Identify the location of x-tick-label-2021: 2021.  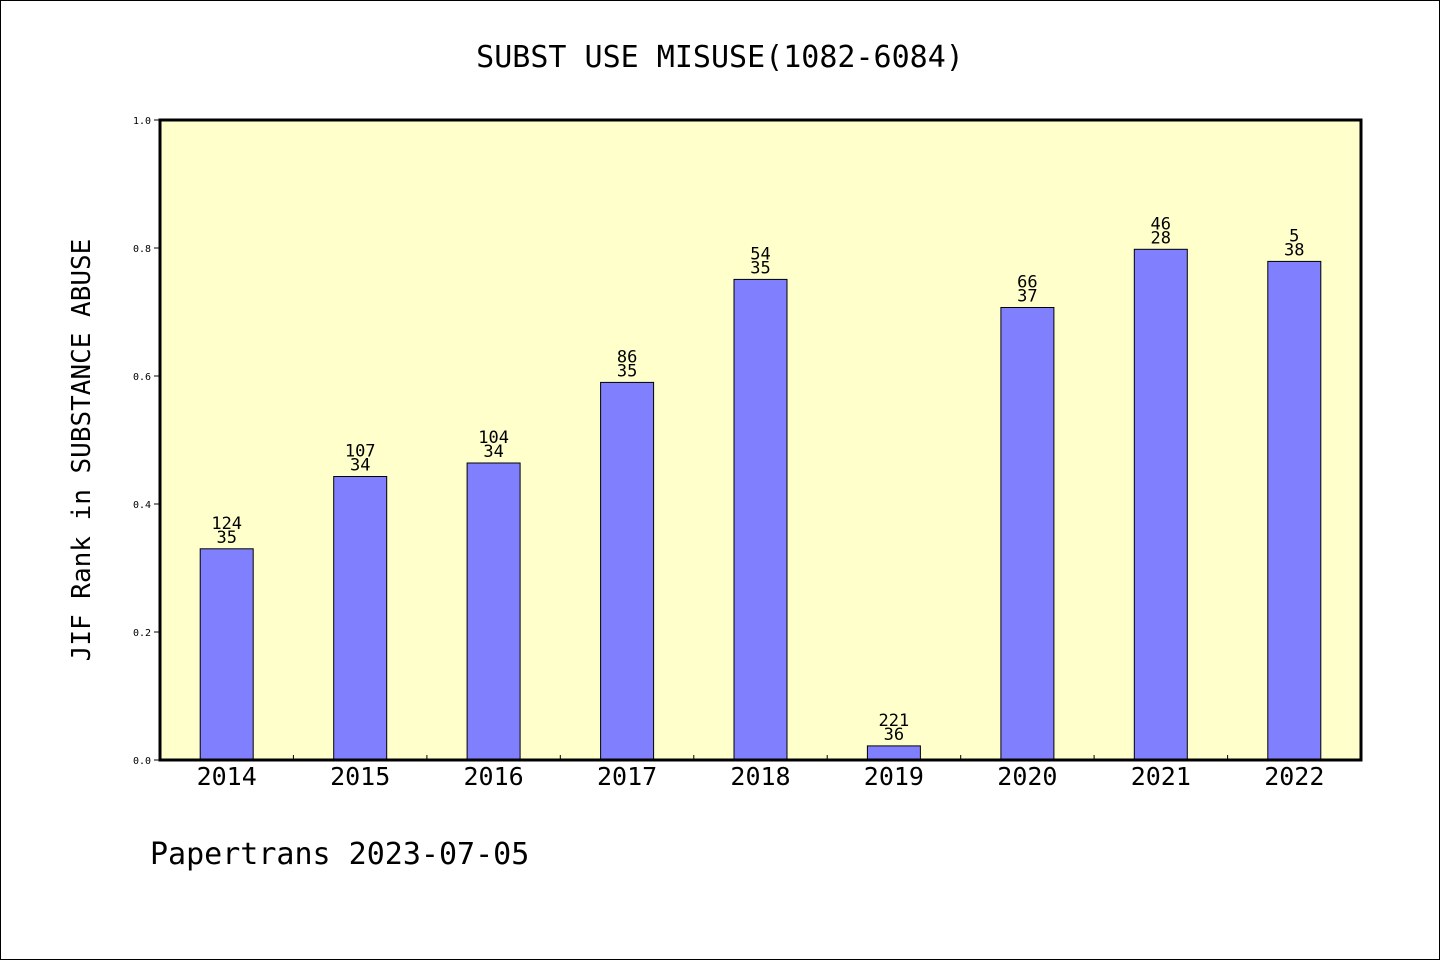
(1161, 776).